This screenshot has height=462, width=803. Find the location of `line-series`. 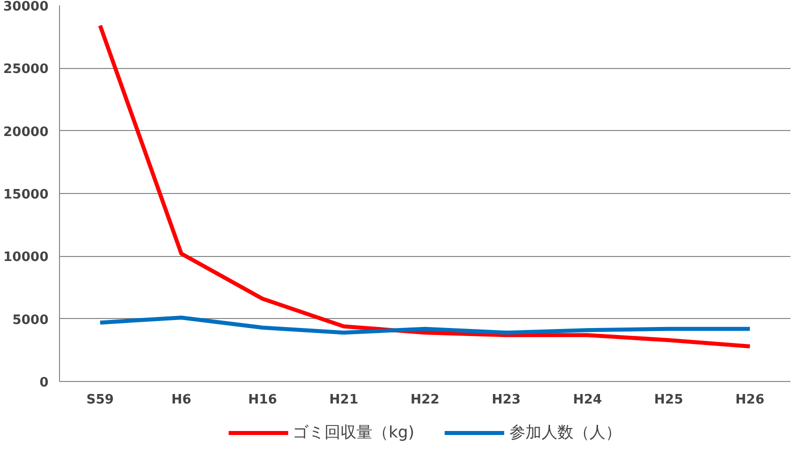

line-series is located at coordinates (425, 325).